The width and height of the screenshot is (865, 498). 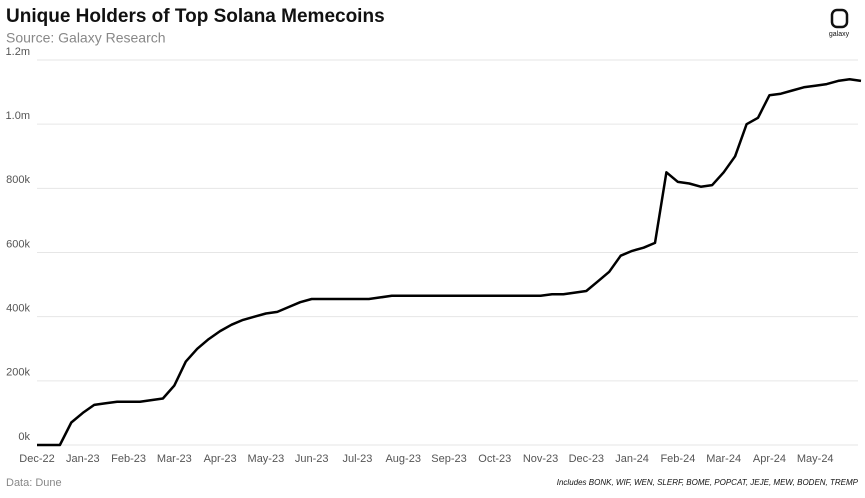 I want to click on y-tick-label: 600k, so click(x=18, y=244).